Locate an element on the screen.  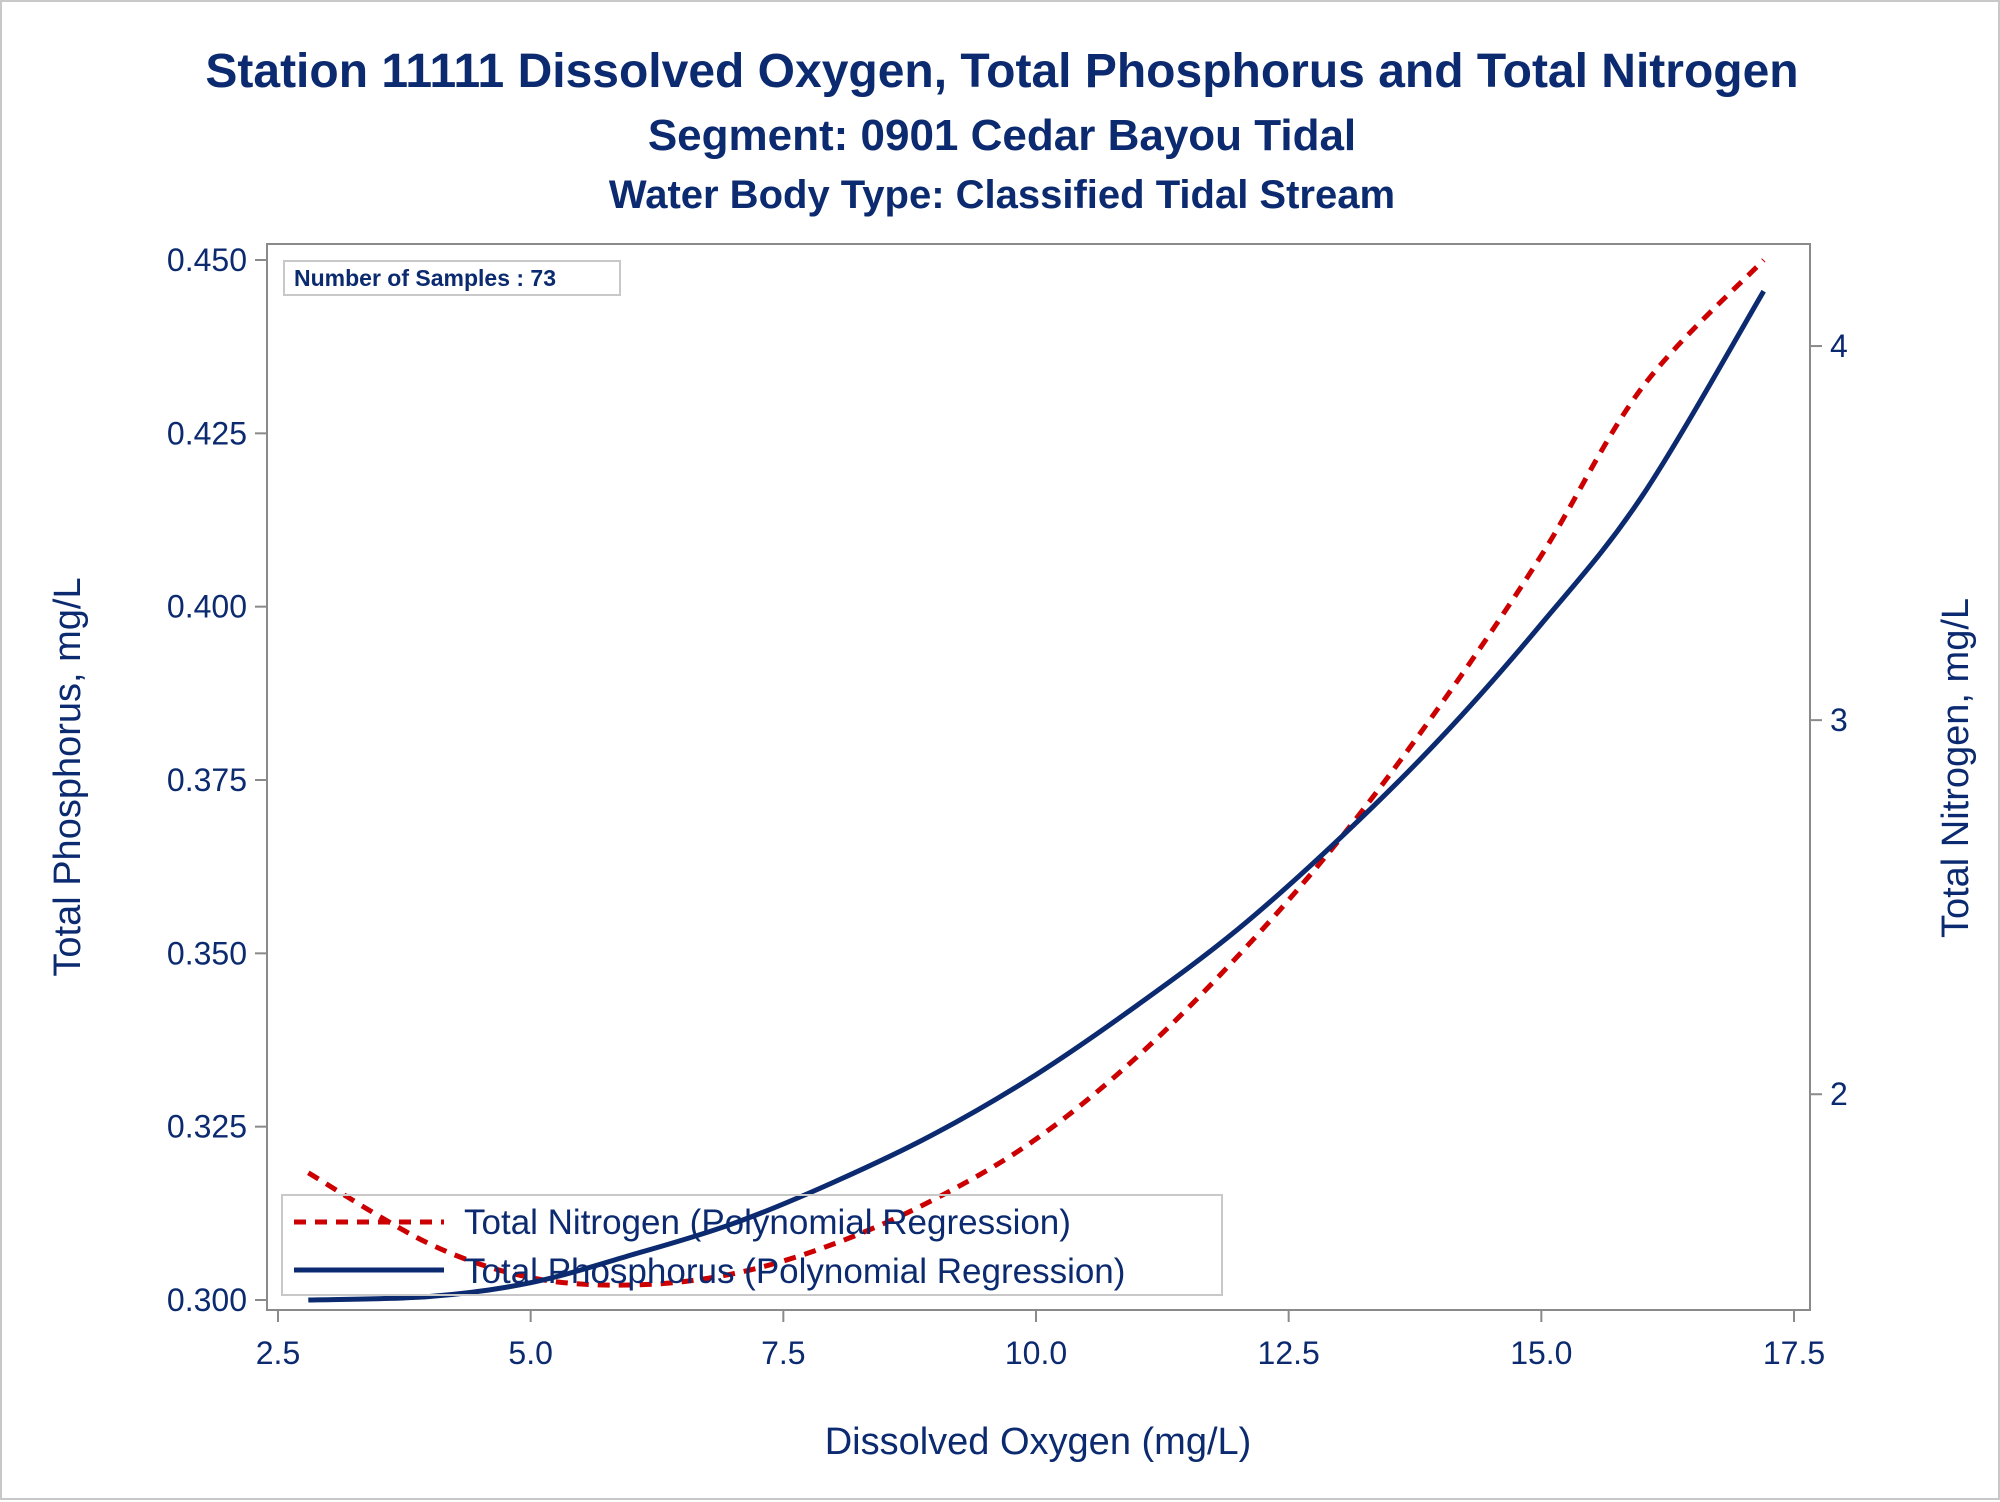
sample-count-box is located at coordinates (452, 278).